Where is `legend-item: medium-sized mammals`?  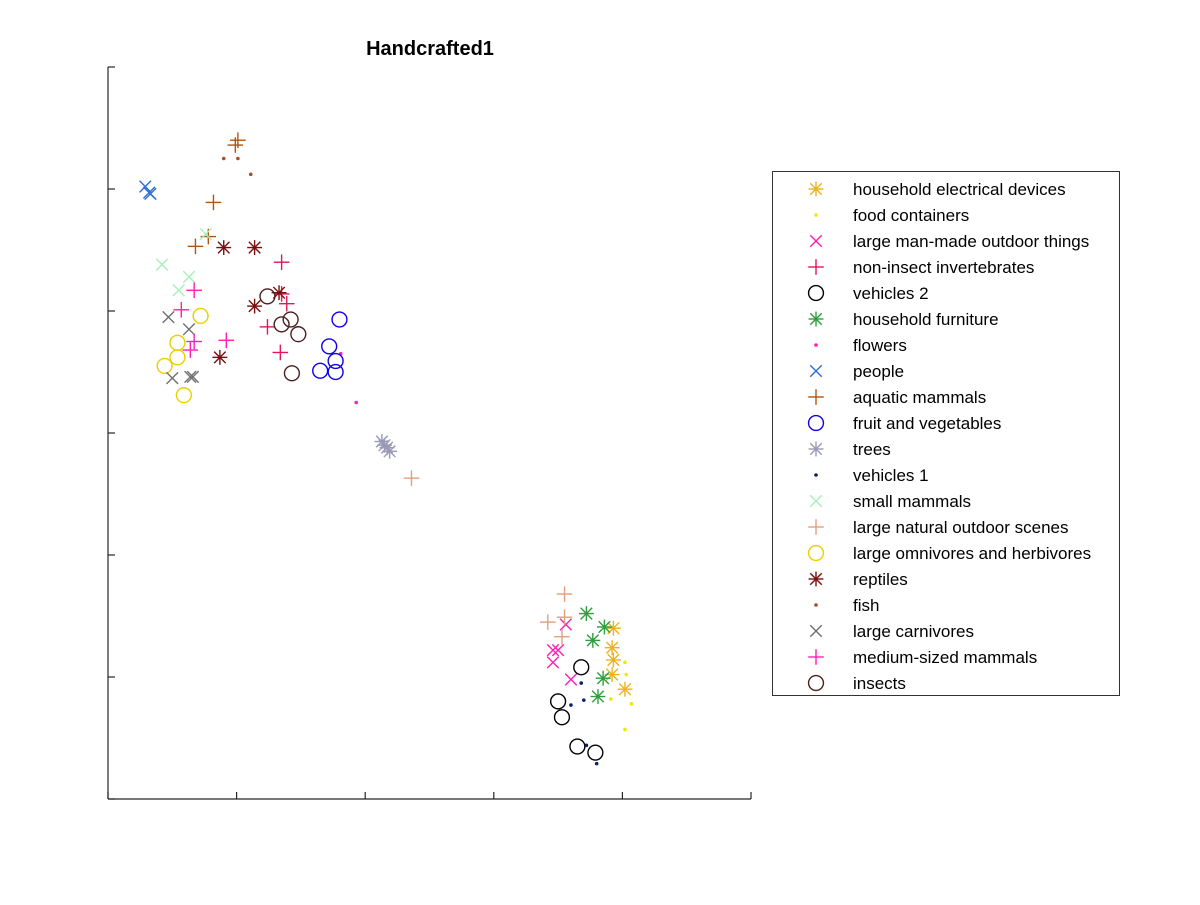 legend-item: medium-sized mammals is located at coordinates (946, 657).